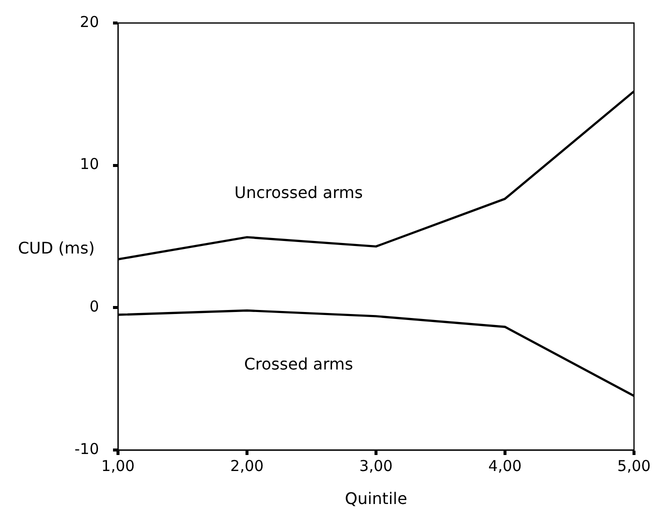 Image resolution: width=660 pixels, height=512 pixels. Describe the element at coordinates (118, 465) in the screenshot. I see `x-tick-label: 1,00` at that location.